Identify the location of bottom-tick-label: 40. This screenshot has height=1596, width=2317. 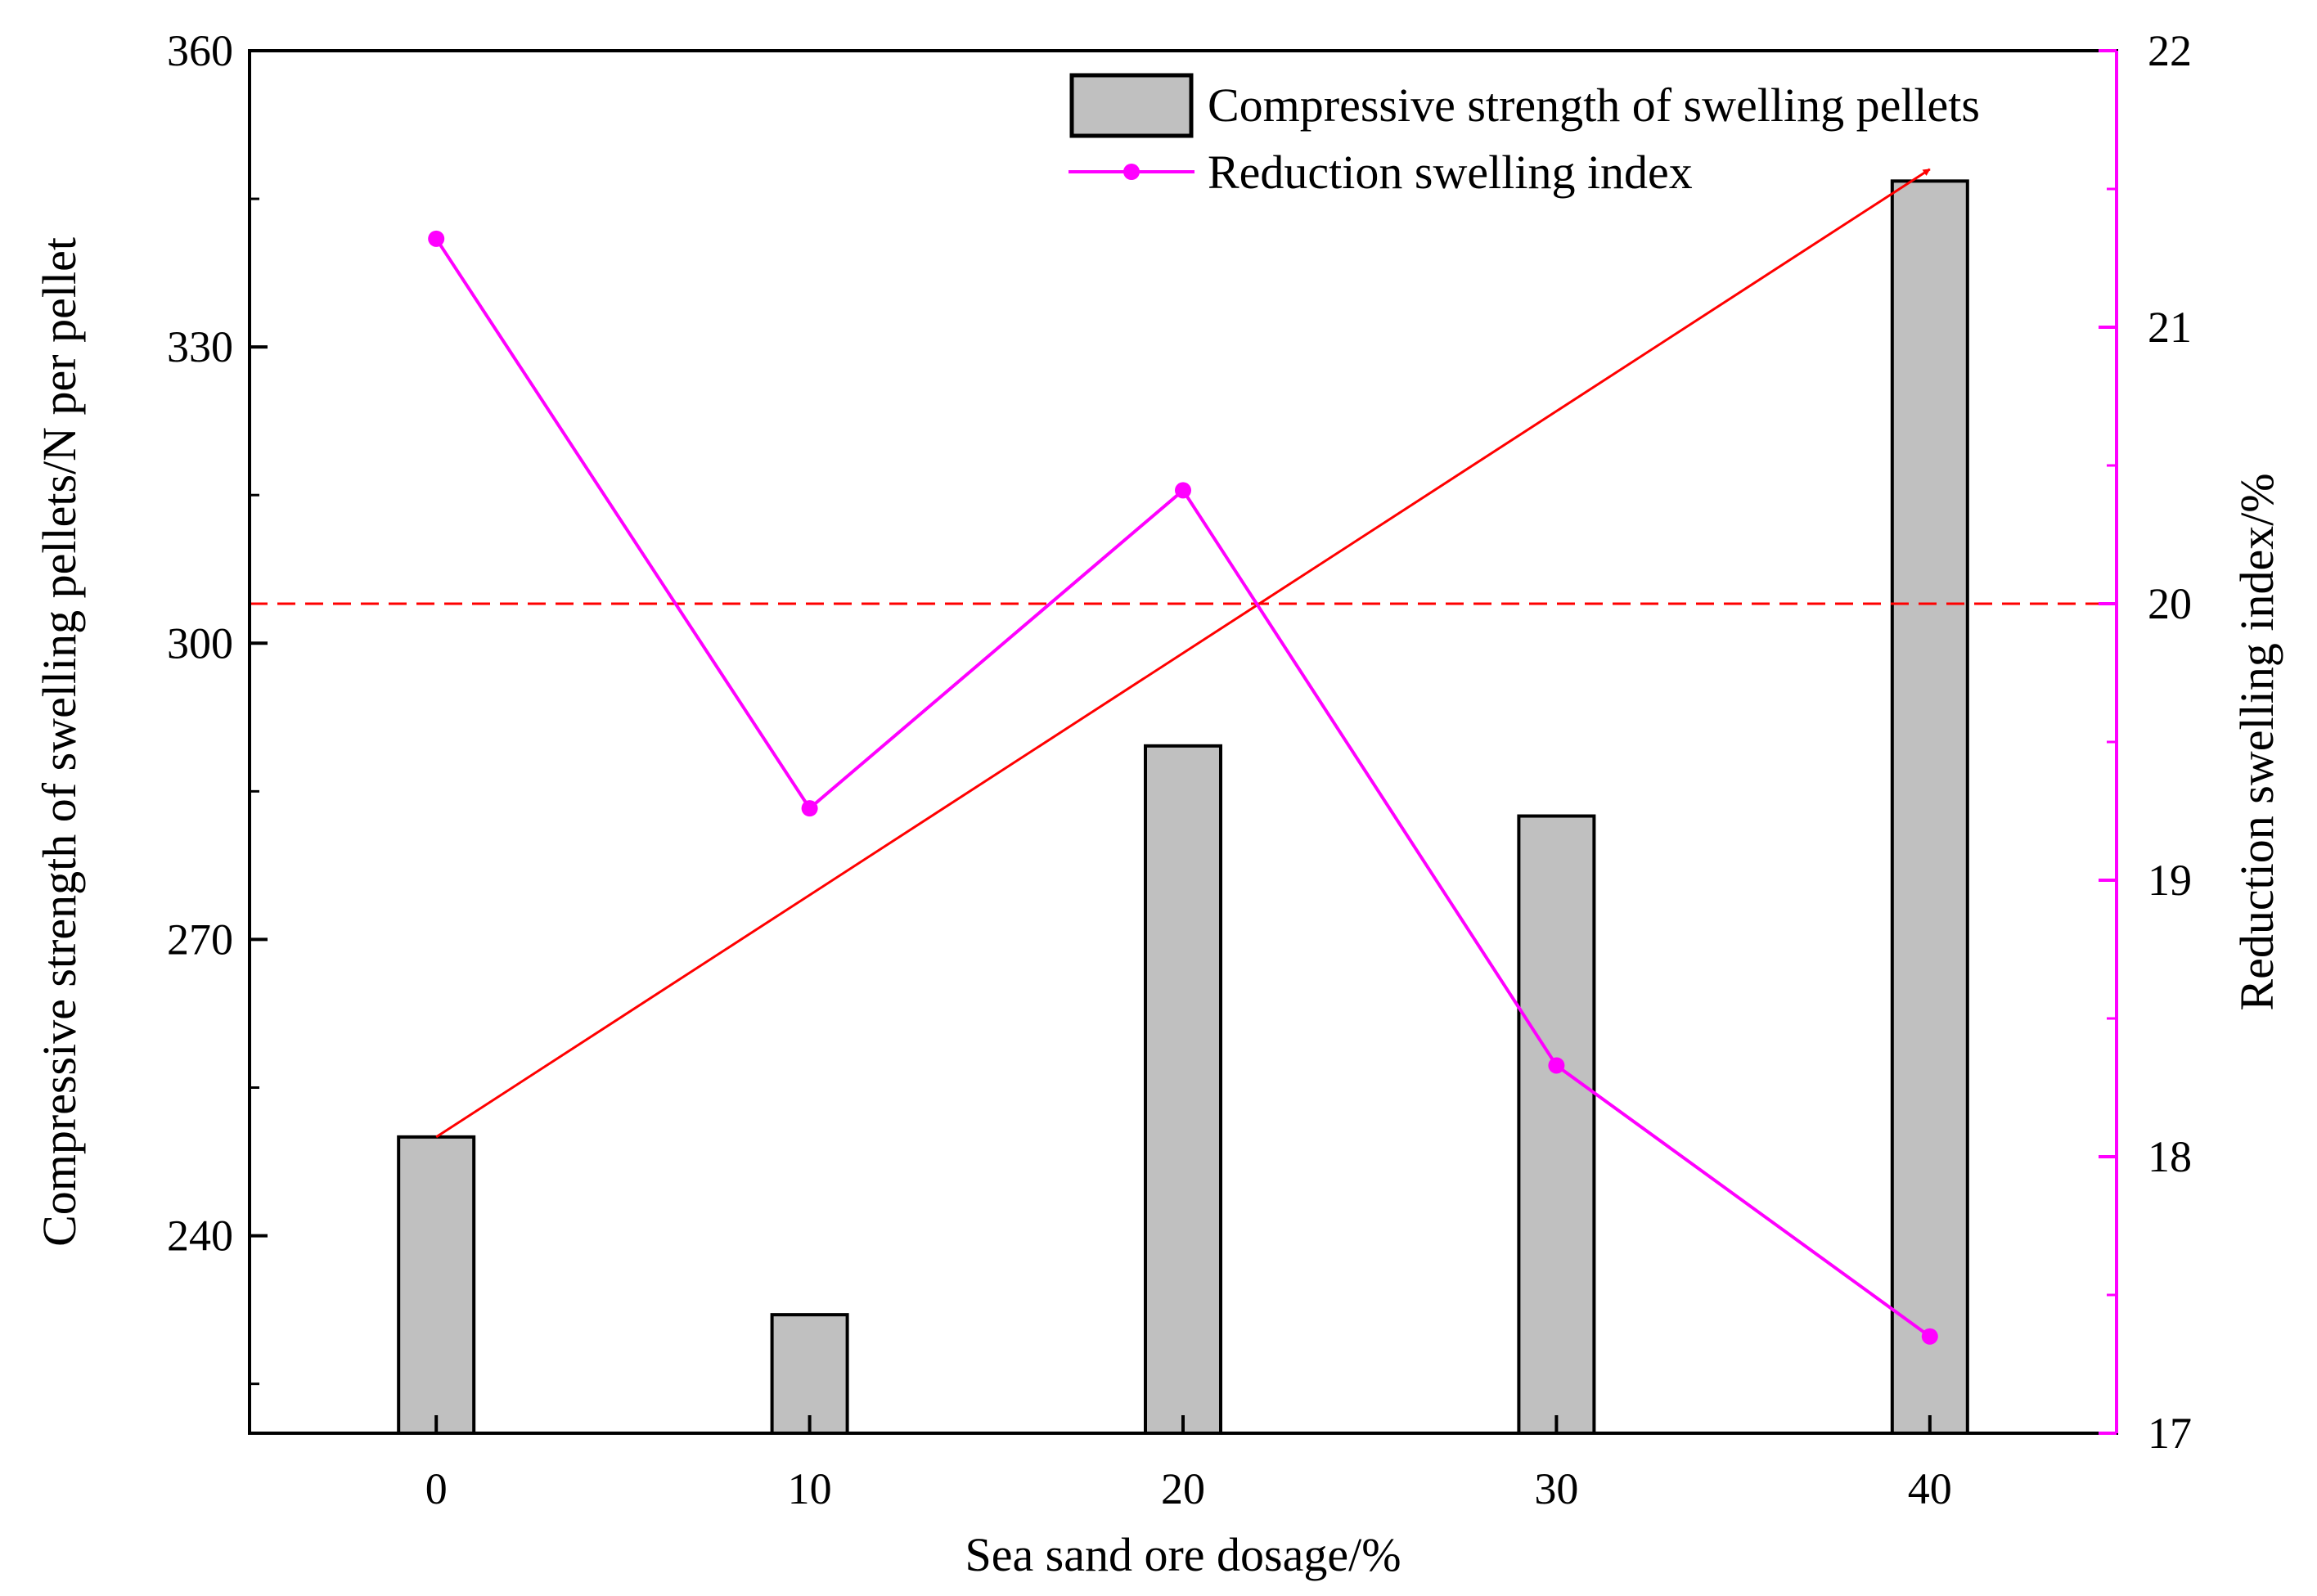
(1930, 1488).